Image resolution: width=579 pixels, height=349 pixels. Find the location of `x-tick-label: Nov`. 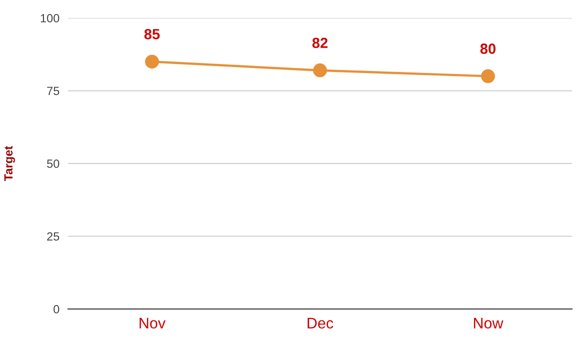

x-tick-label: Nov is located at coordinates (153, 323).